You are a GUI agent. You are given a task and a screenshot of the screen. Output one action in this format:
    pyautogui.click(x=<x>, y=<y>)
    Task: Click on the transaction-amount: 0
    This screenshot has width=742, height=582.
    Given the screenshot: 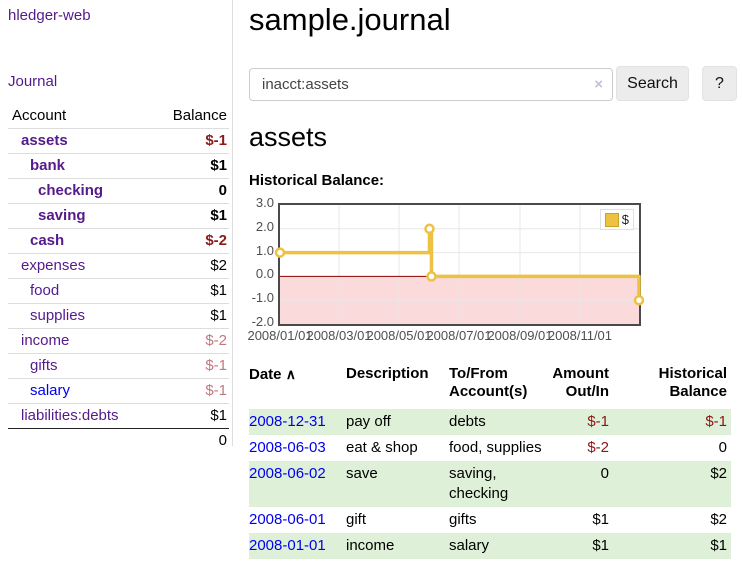 What is the action you would take?
    pyautogui.click(x=581, y=484)
    